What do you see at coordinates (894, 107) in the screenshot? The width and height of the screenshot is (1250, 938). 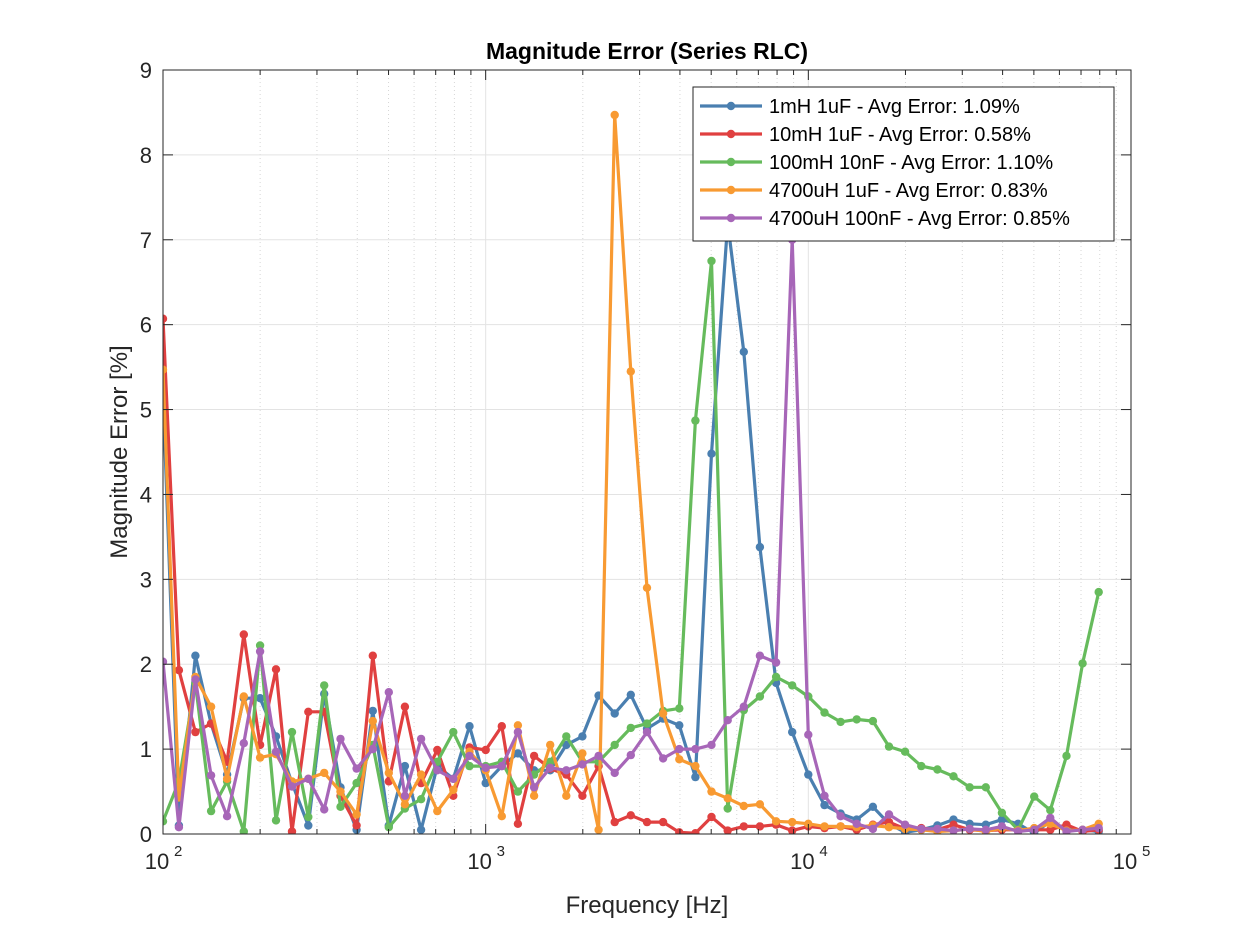 I see `legend-label: 1mH 1uF - Avg Error: 1.09%` at bounding box center [894, 107].